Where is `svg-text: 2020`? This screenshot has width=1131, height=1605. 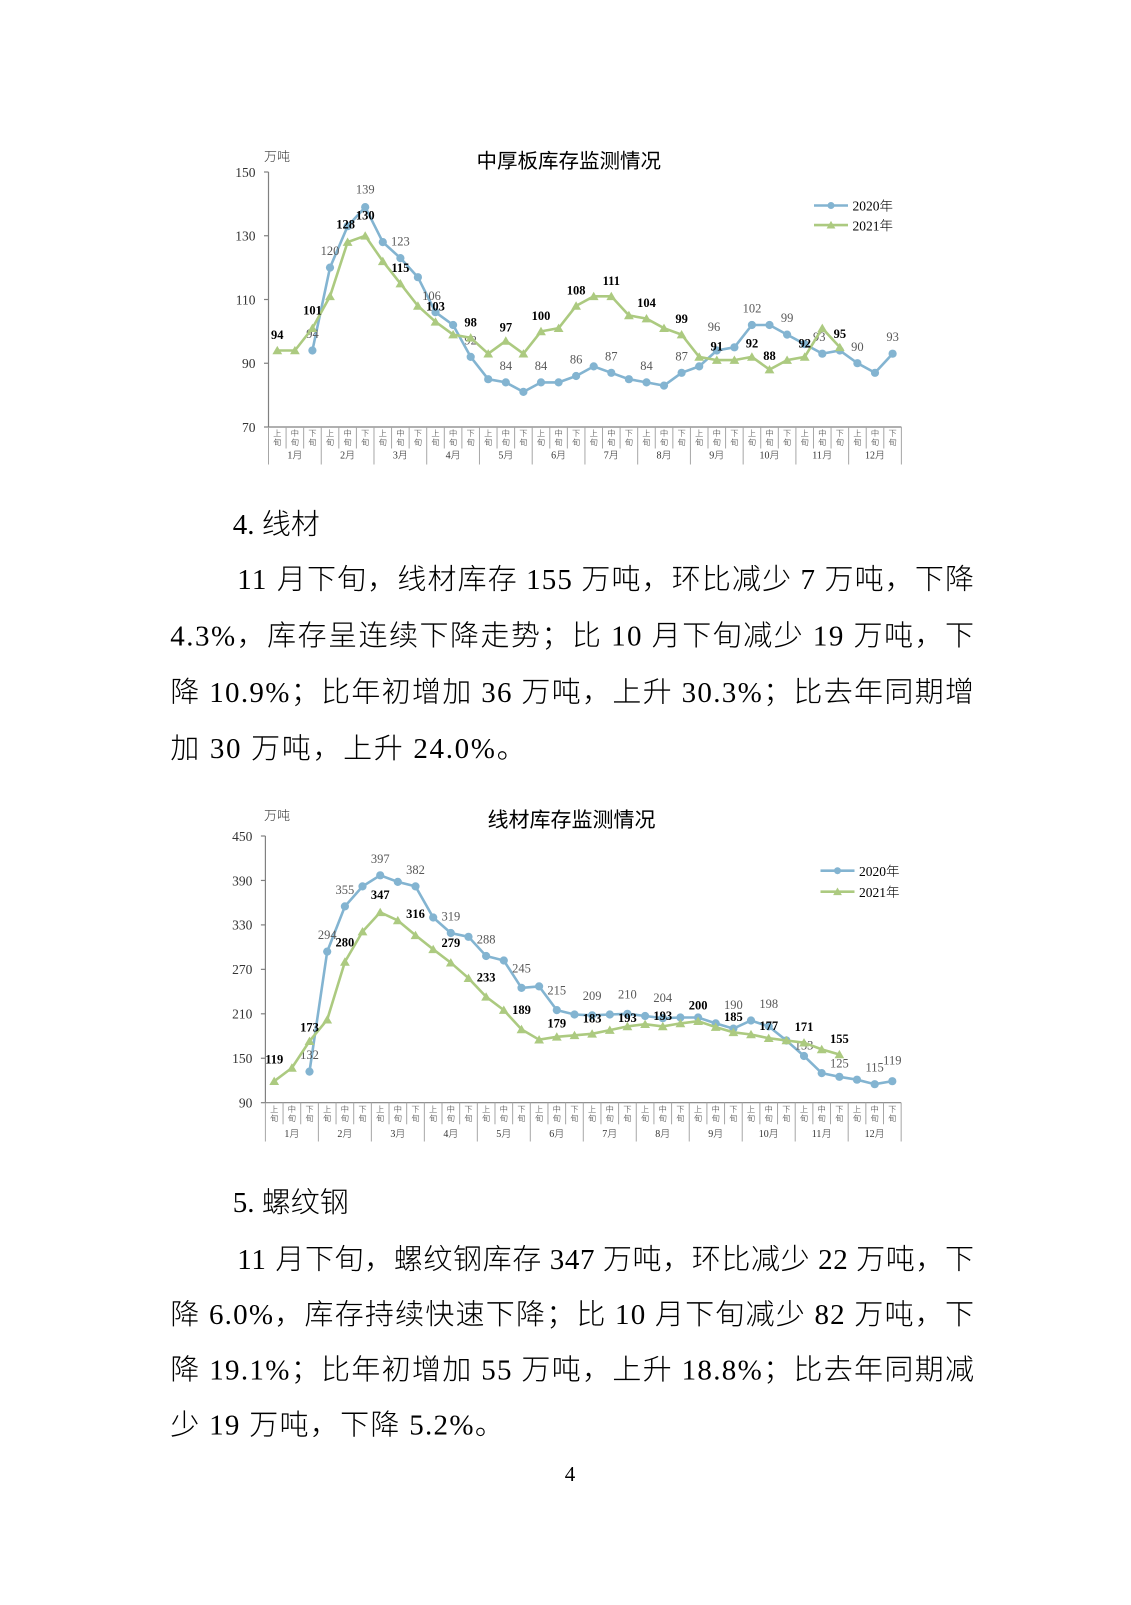 svg-text: 2020 is located at coordinates (872, 871).